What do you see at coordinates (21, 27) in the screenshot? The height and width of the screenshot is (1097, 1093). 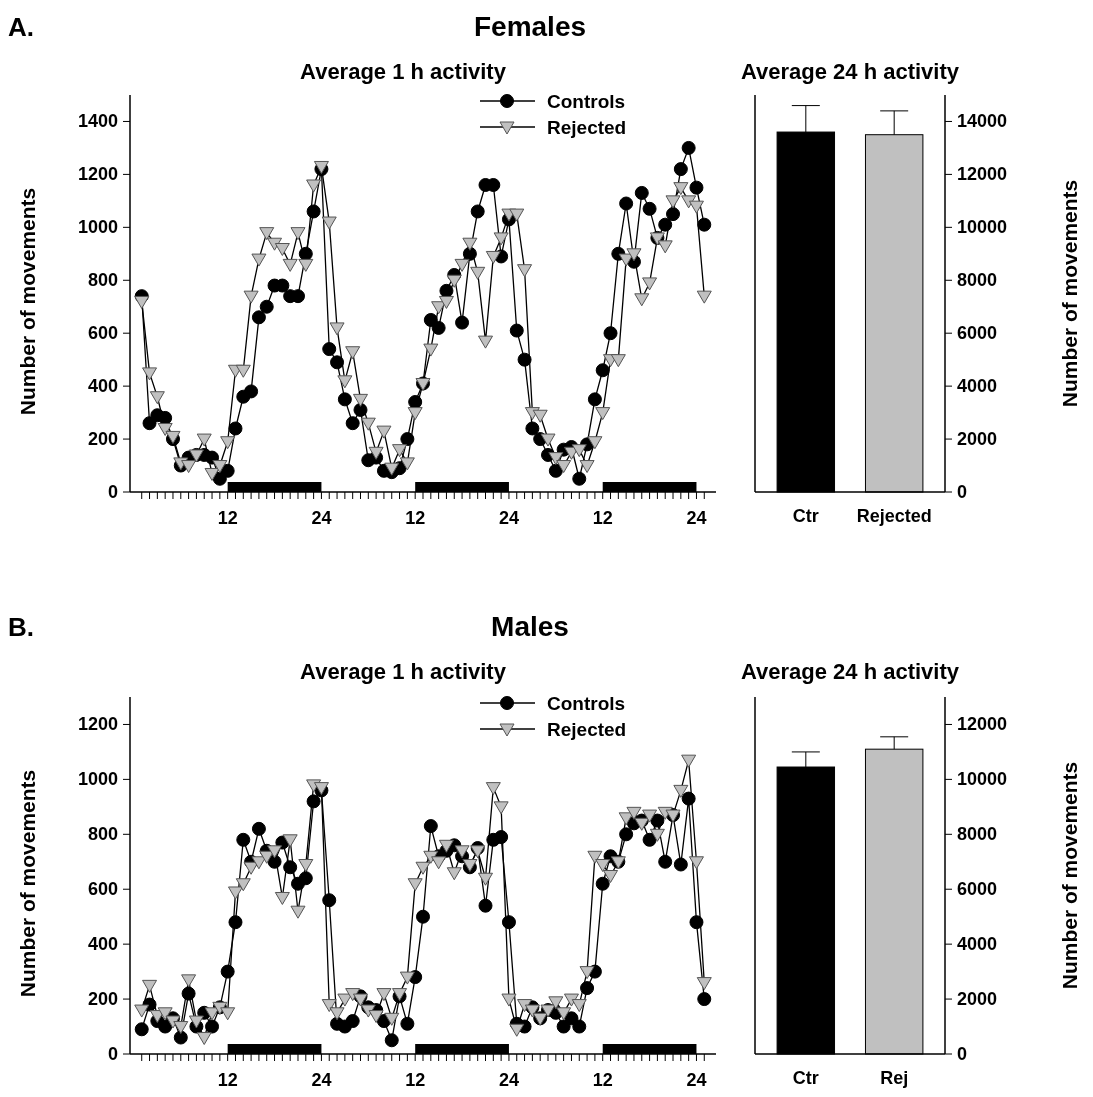 I see `text: A.` at bounding box center [21, 27].